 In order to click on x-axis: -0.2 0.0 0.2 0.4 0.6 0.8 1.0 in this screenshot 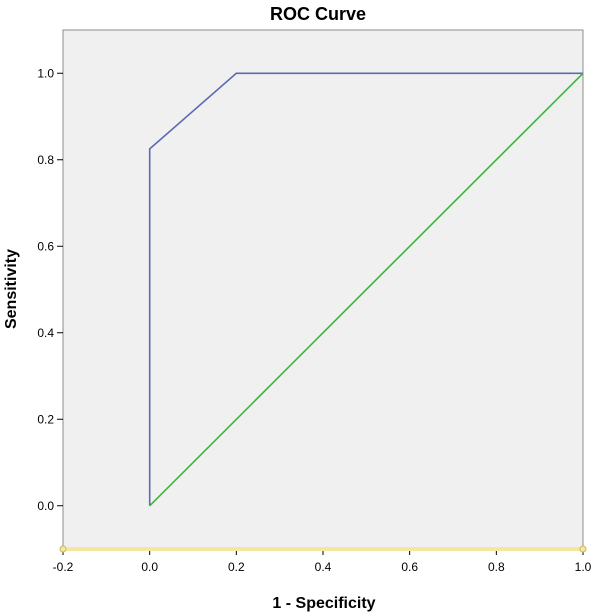, I will do `click(322, 561)`.